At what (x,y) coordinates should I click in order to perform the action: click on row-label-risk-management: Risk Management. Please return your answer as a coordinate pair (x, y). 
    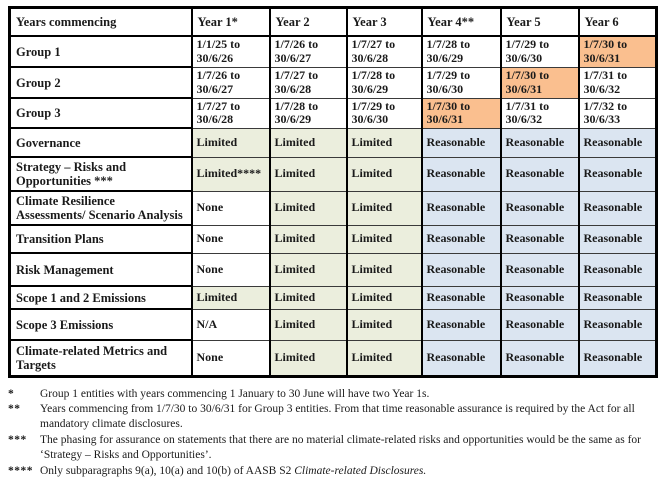
    Looking at the image, I should click on (101, 269).